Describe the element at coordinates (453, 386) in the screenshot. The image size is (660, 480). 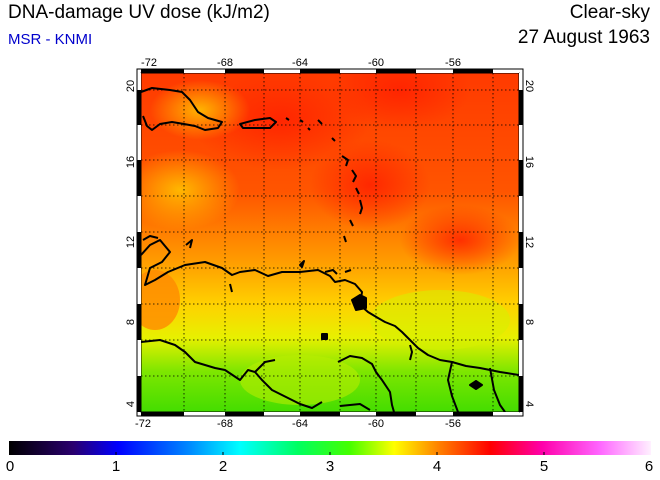
I see `border-guyana-suriname` at that location.